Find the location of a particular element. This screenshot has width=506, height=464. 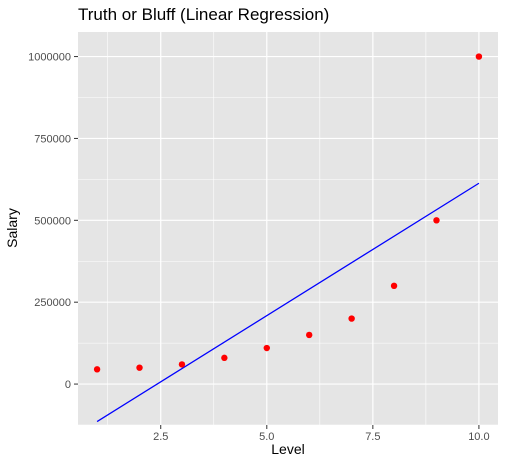

y-tick-label: 500000 is located at coordinates (52, 221).